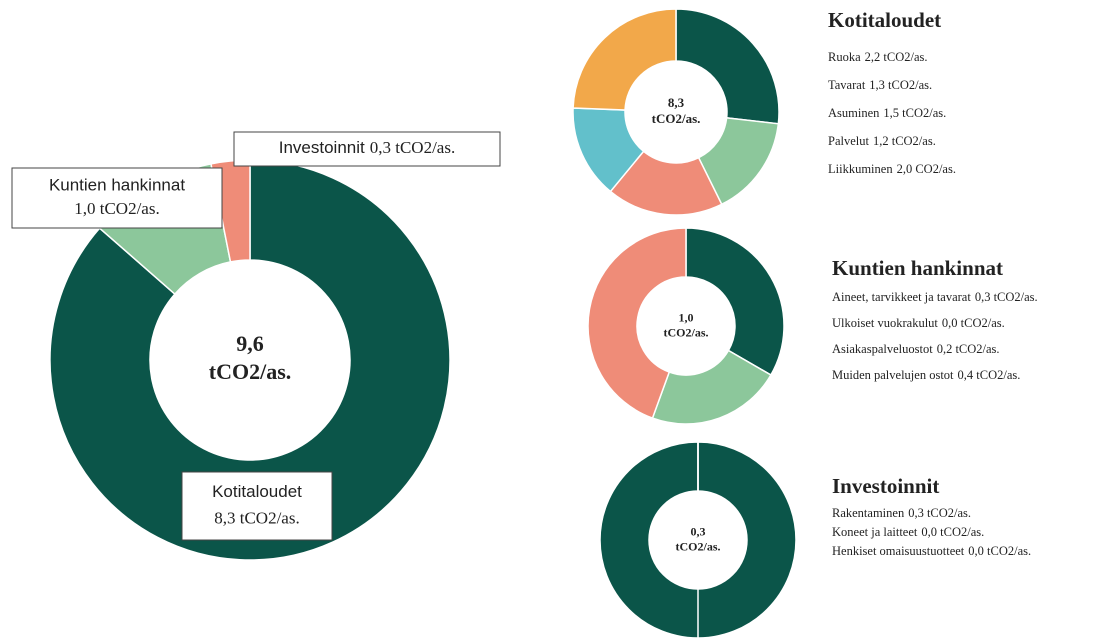  I want to click on legend-value: 2,0 CO2/as., so click(926, 169).